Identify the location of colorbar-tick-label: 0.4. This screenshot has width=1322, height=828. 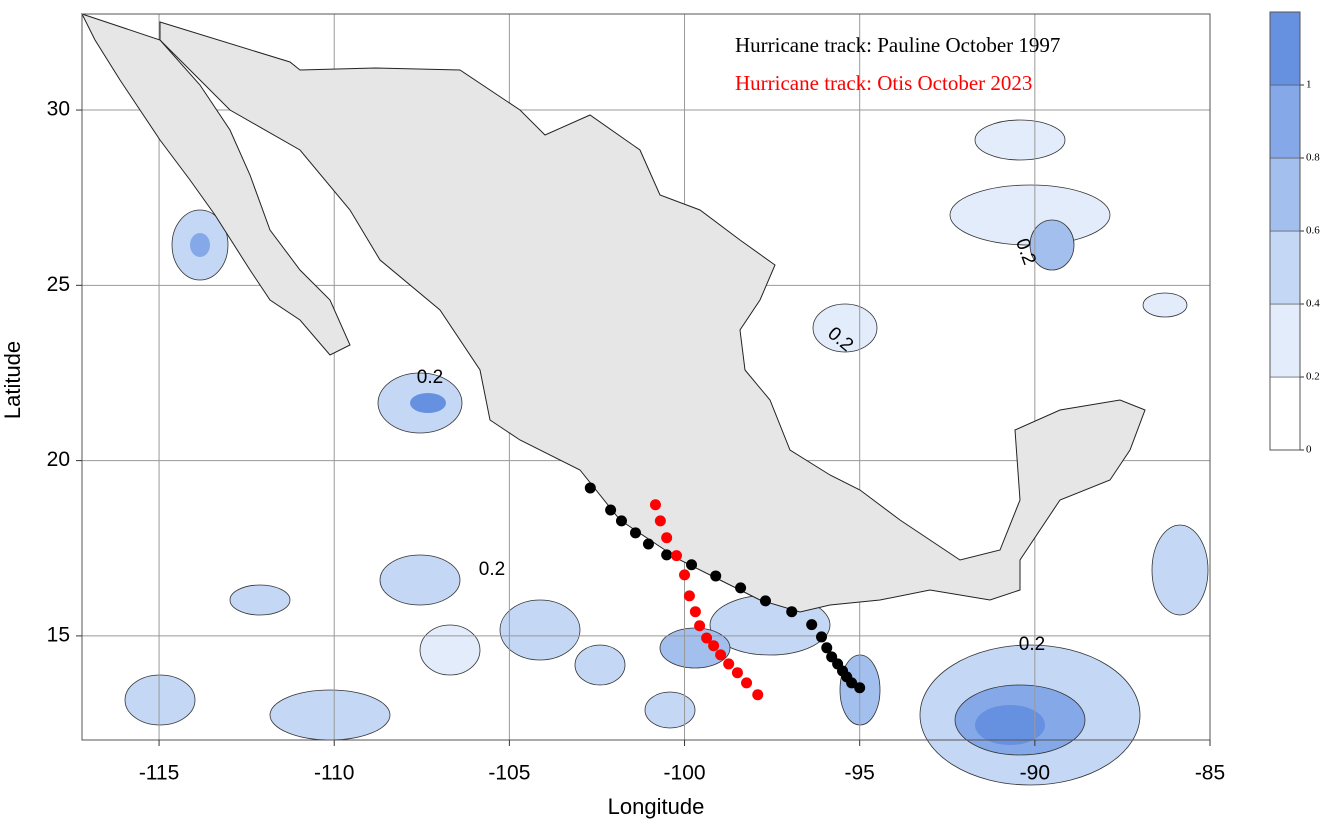
(1313, 304).